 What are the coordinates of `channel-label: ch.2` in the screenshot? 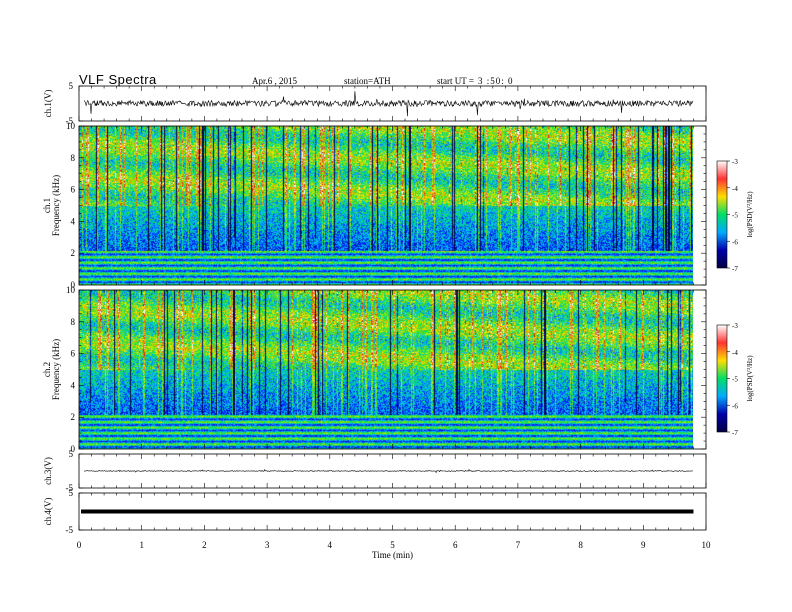 It's located at (47, 369).